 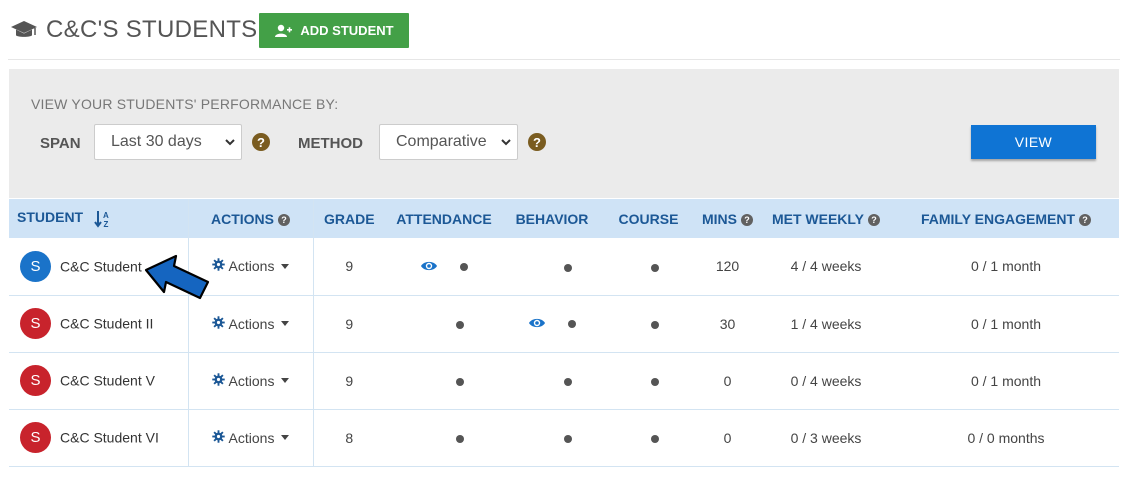 What do you see at coordinates (177, 277) in the screenshot?
I see `pointer-arrow-icon` at bounding box center [177, 277].